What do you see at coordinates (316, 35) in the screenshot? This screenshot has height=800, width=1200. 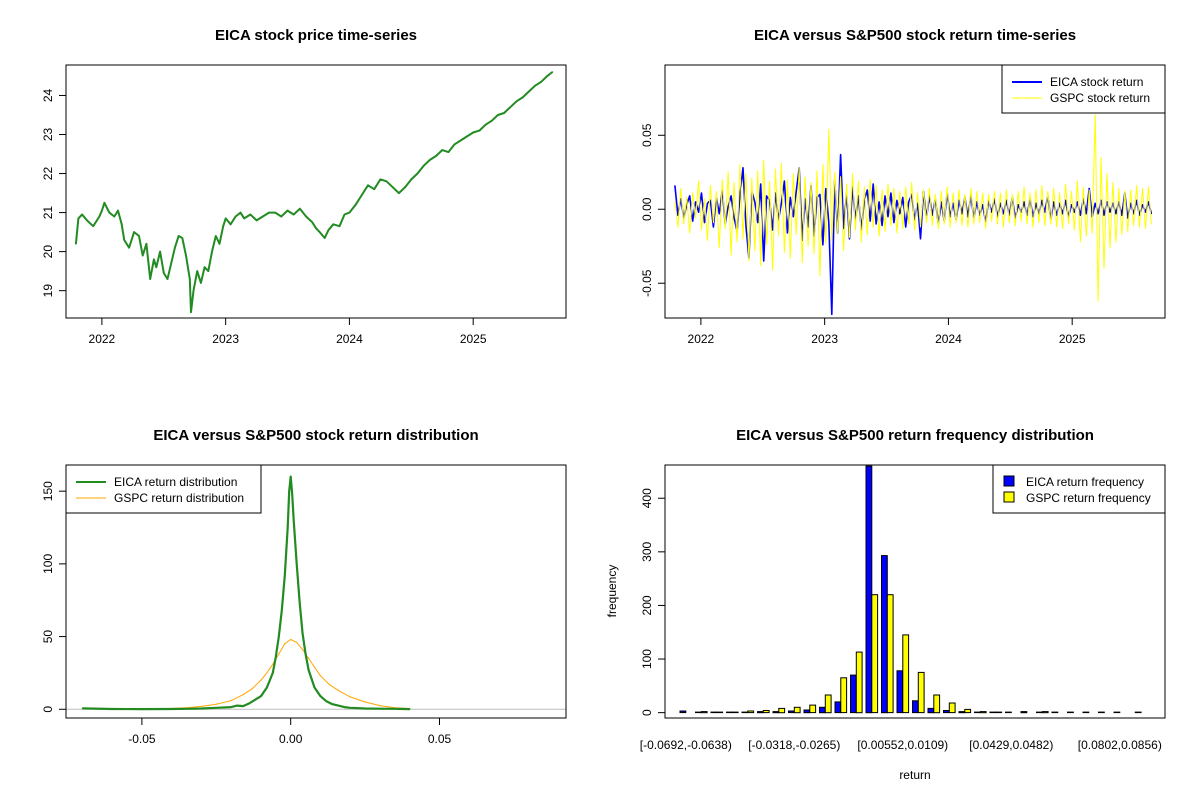 I see `price-chart-title: EICA stock price time-series` at bounding box center [316, 35].